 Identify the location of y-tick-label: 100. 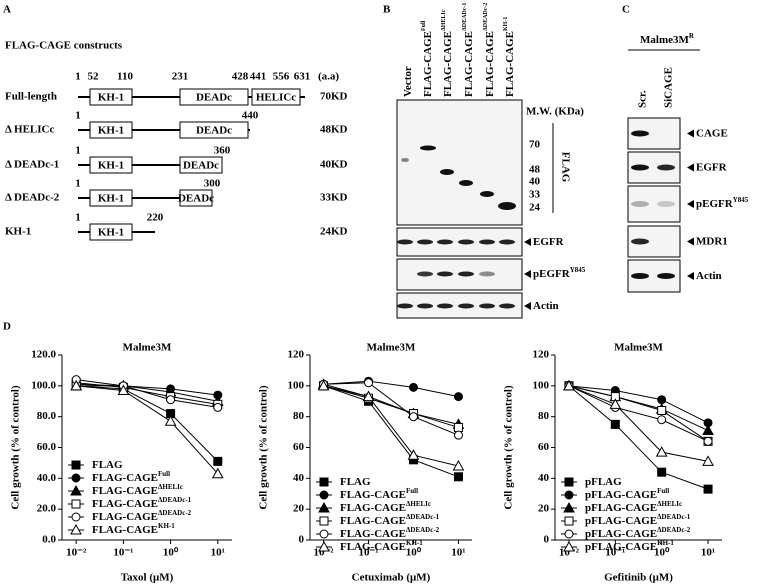
(541, 385).